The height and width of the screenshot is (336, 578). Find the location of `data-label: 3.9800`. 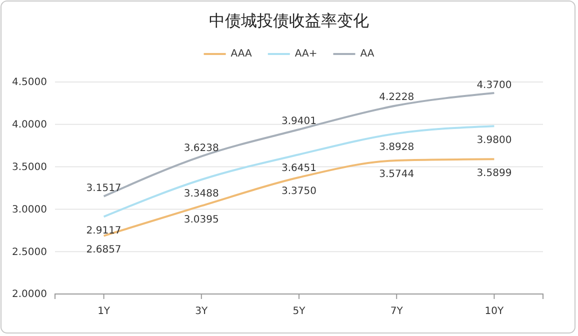

data-label: 3.9800 is located at coordinates (494, 140).